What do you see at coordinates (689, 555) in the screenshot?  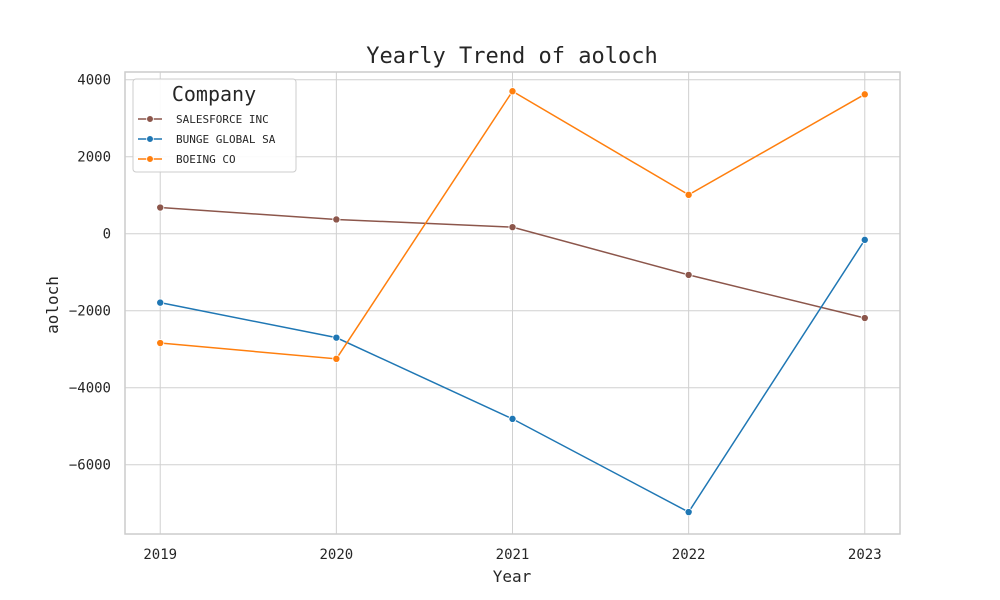 I see `x-tick-label: 2022` at bounding box center [689, 555].